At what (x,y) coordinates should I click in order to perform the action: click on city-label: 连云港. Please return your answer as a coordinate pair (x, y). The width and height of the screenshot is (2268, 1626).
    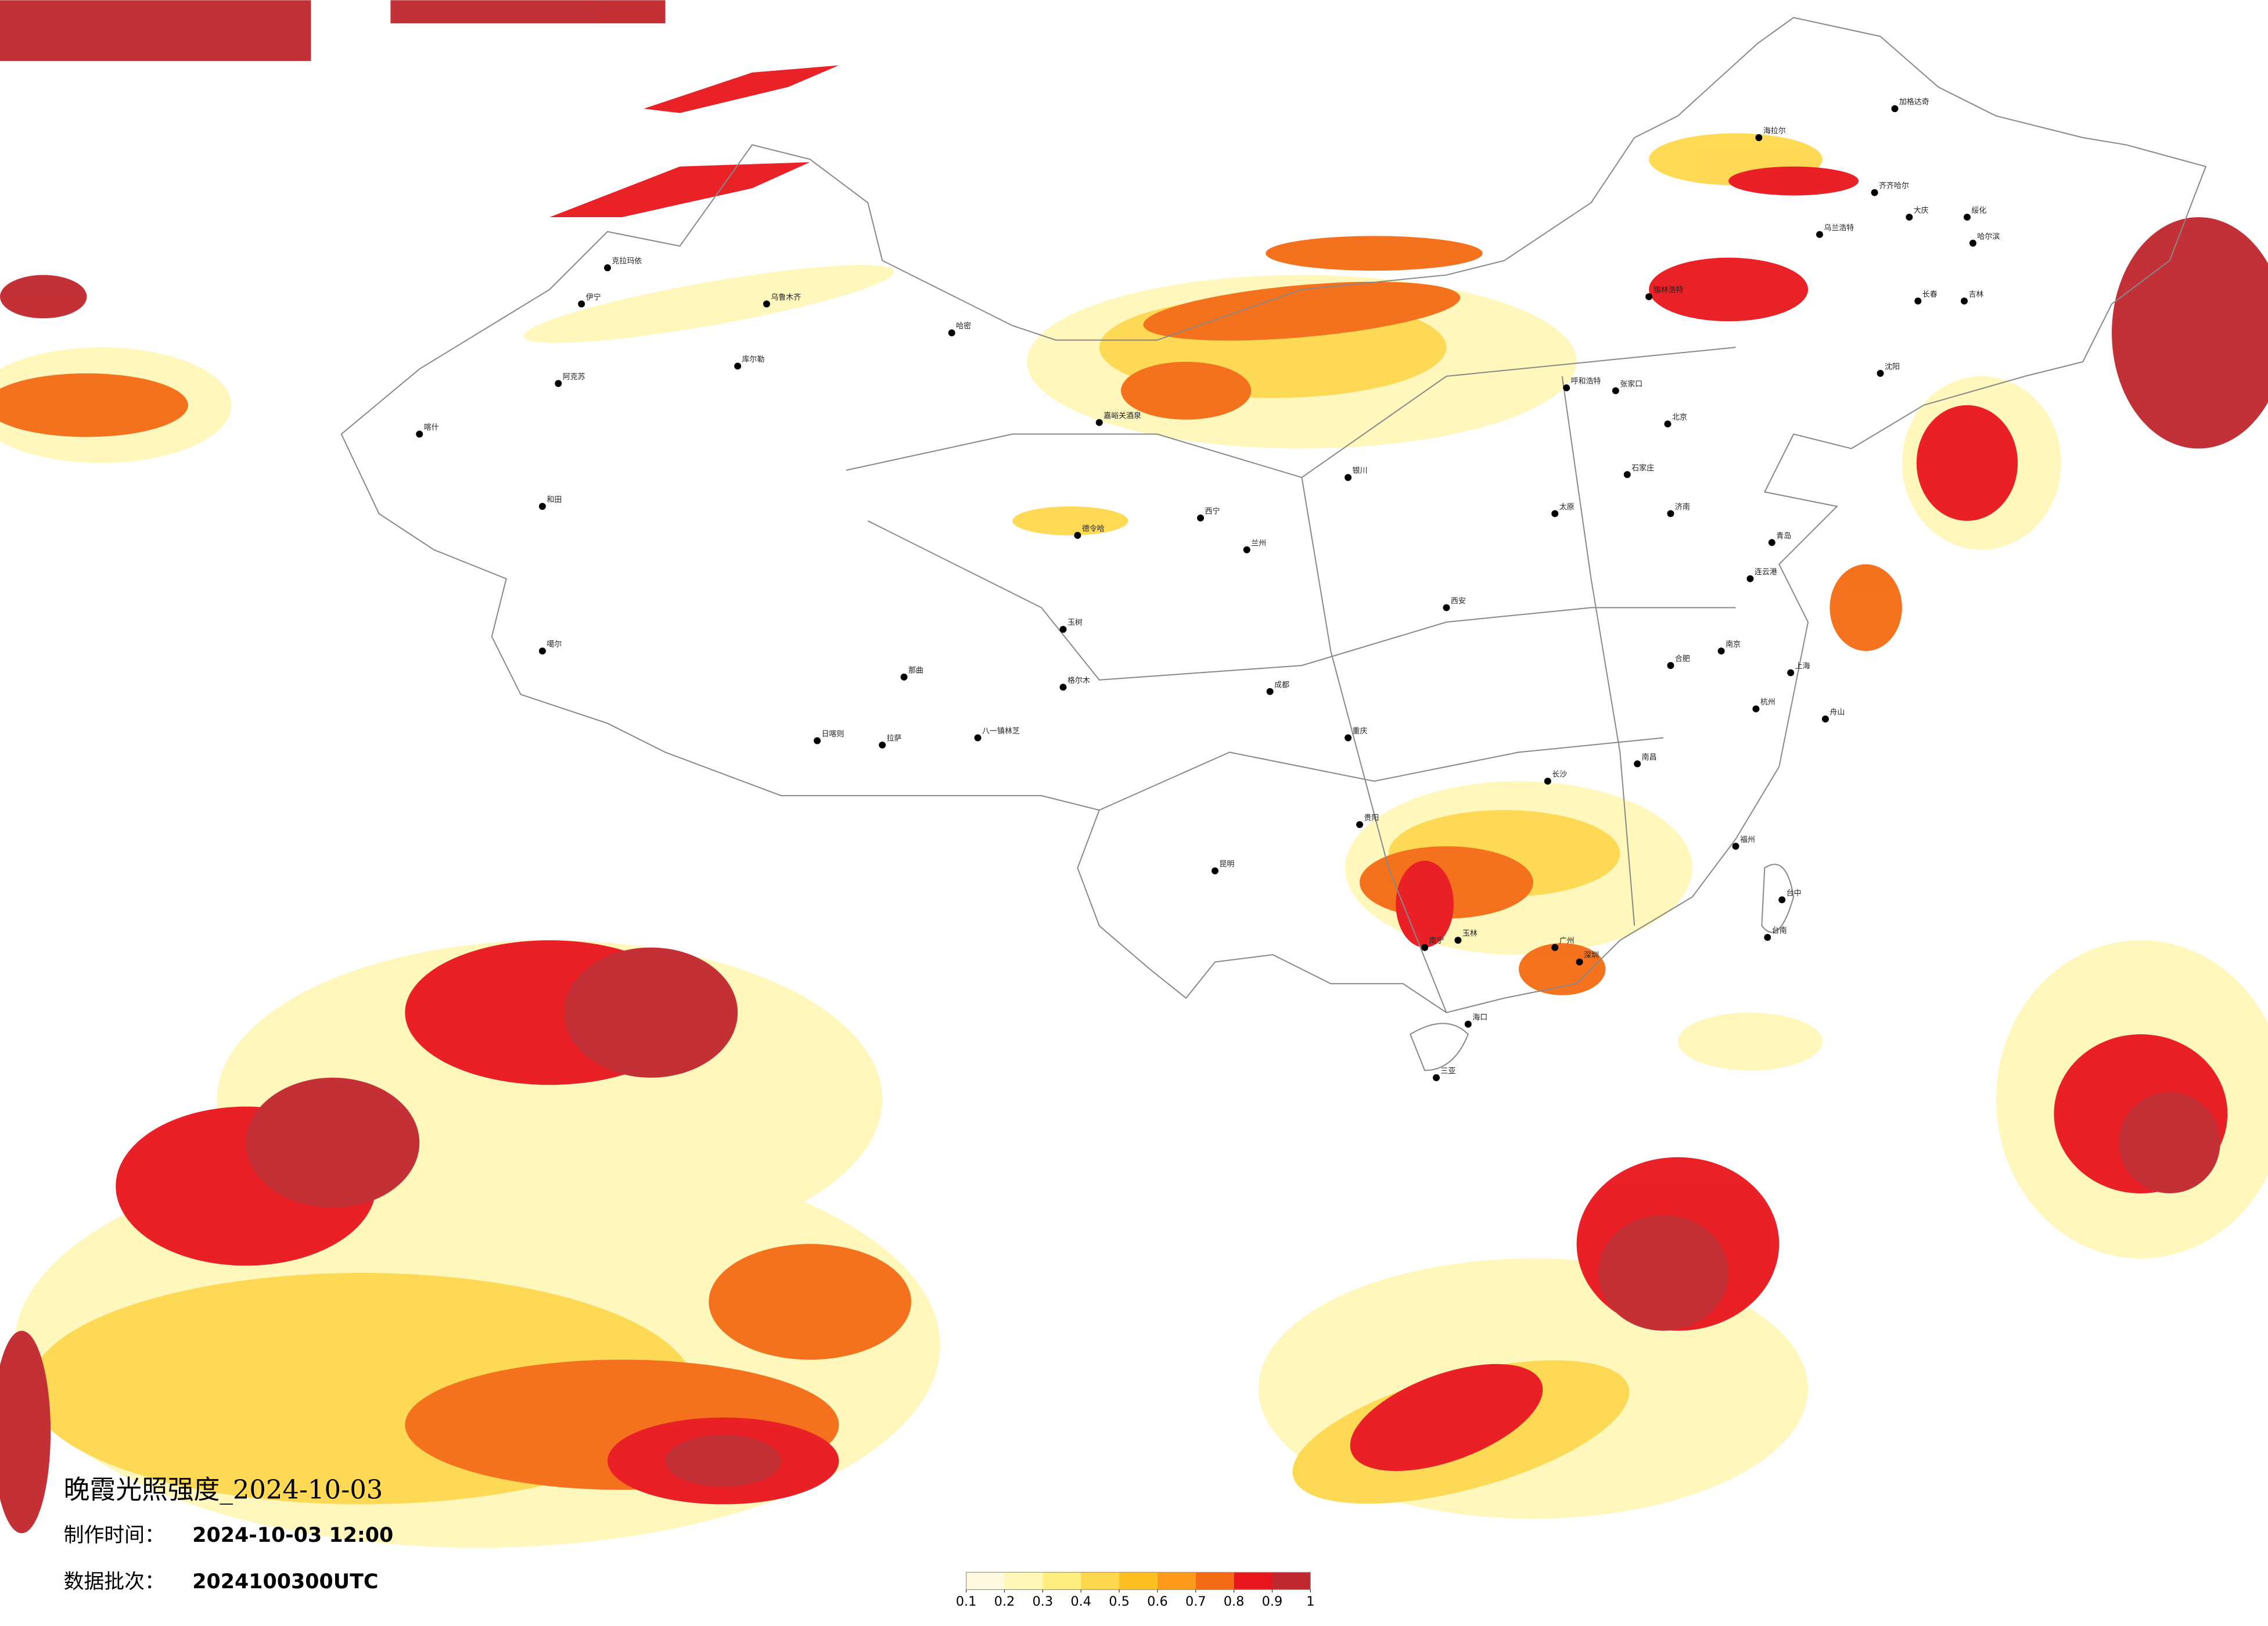
    Looking at the image, I should click on (1766, 572).